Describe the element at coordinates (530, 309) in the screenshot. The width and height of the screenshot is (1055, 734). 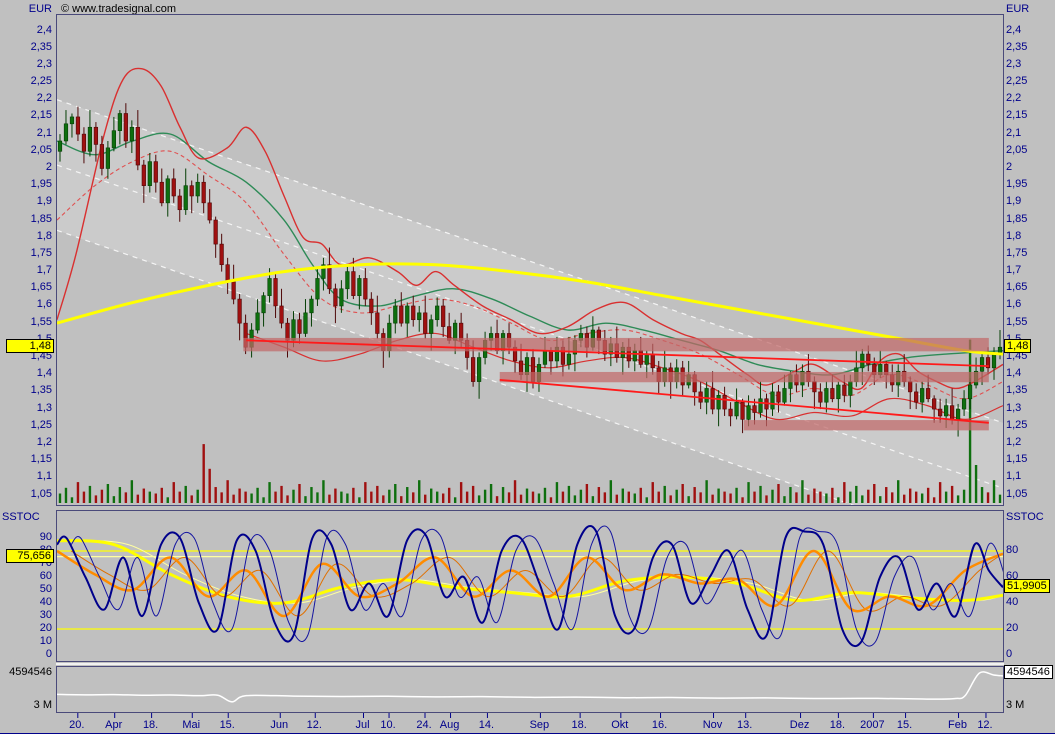
I see `yellow-ma-line` at that location.